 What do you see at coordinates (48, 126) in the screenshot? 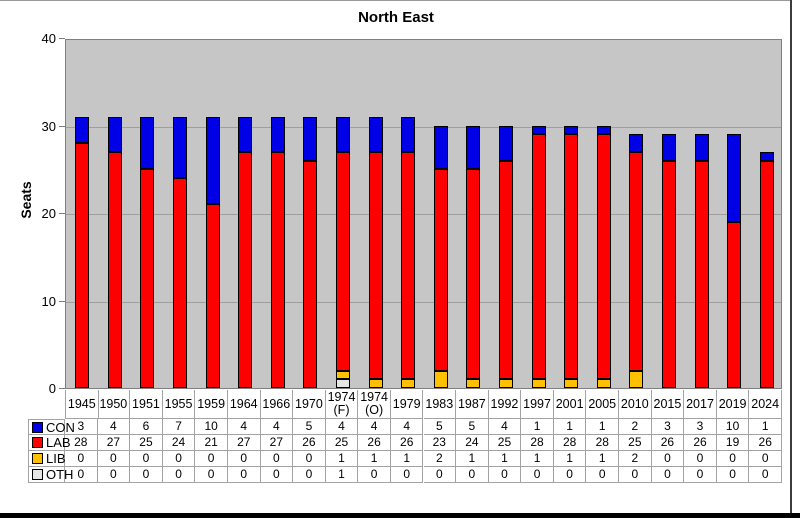
I see `y-tick-label-30: 30` at bounding box center [48, 126].